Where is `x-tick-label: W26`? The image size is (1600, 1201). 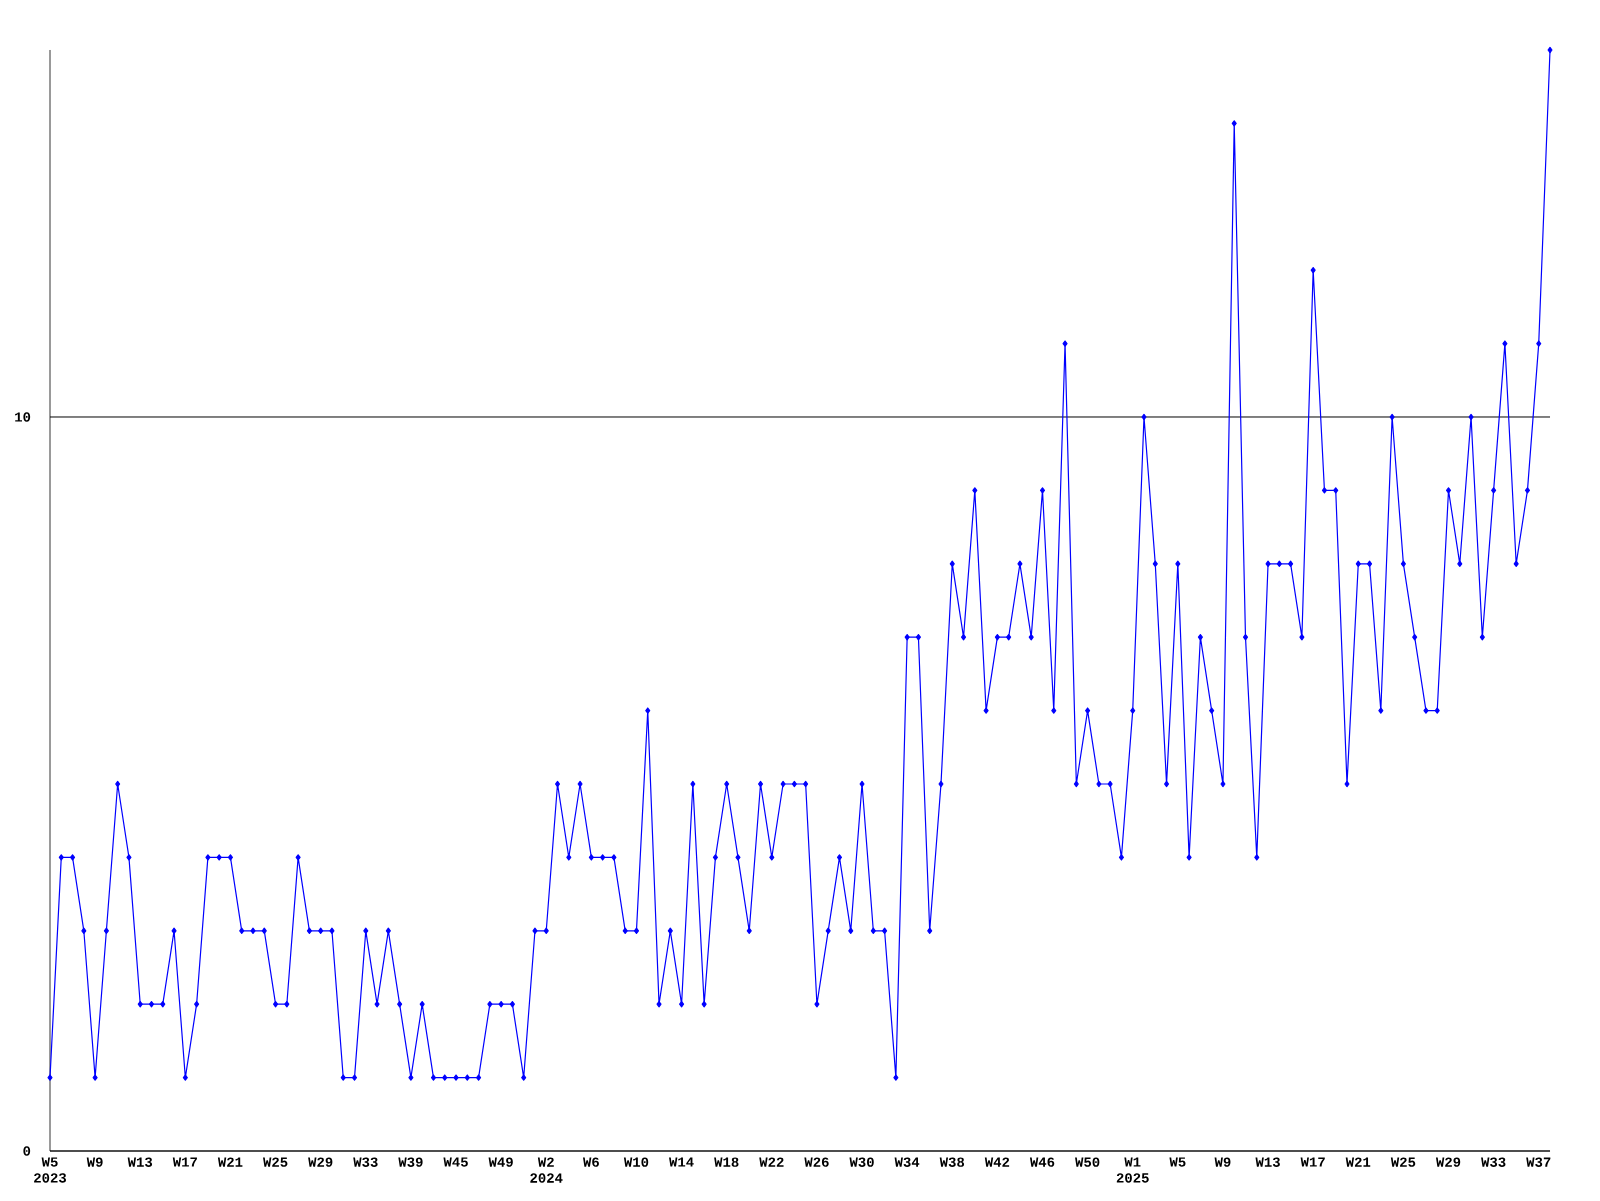
x-tick-label: W26 is located at coordinates (816, 1162).